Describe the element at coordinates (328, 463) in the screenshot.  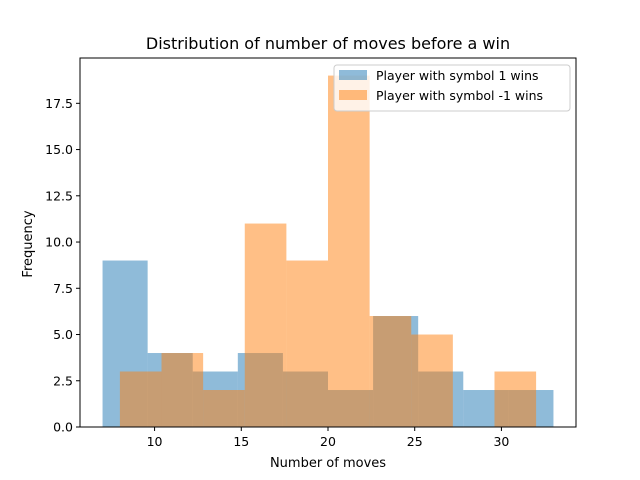
I see `x-axis-label: Number of moves` at that location.